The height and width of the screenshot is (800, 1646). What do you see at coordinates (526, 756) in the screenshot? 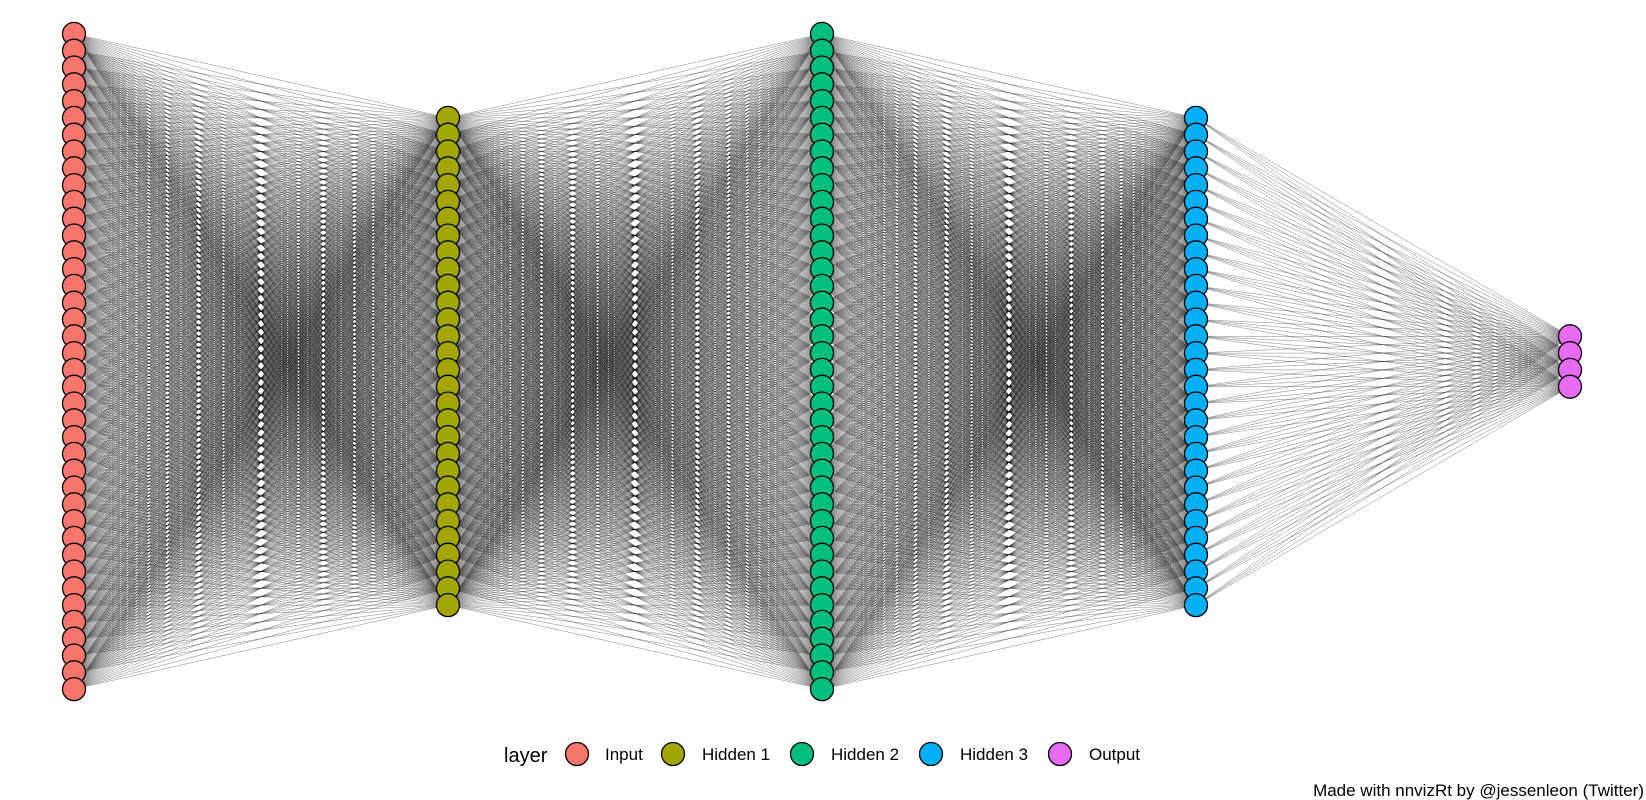
I see `legend-title: layer` at bounding box center [526, 756].